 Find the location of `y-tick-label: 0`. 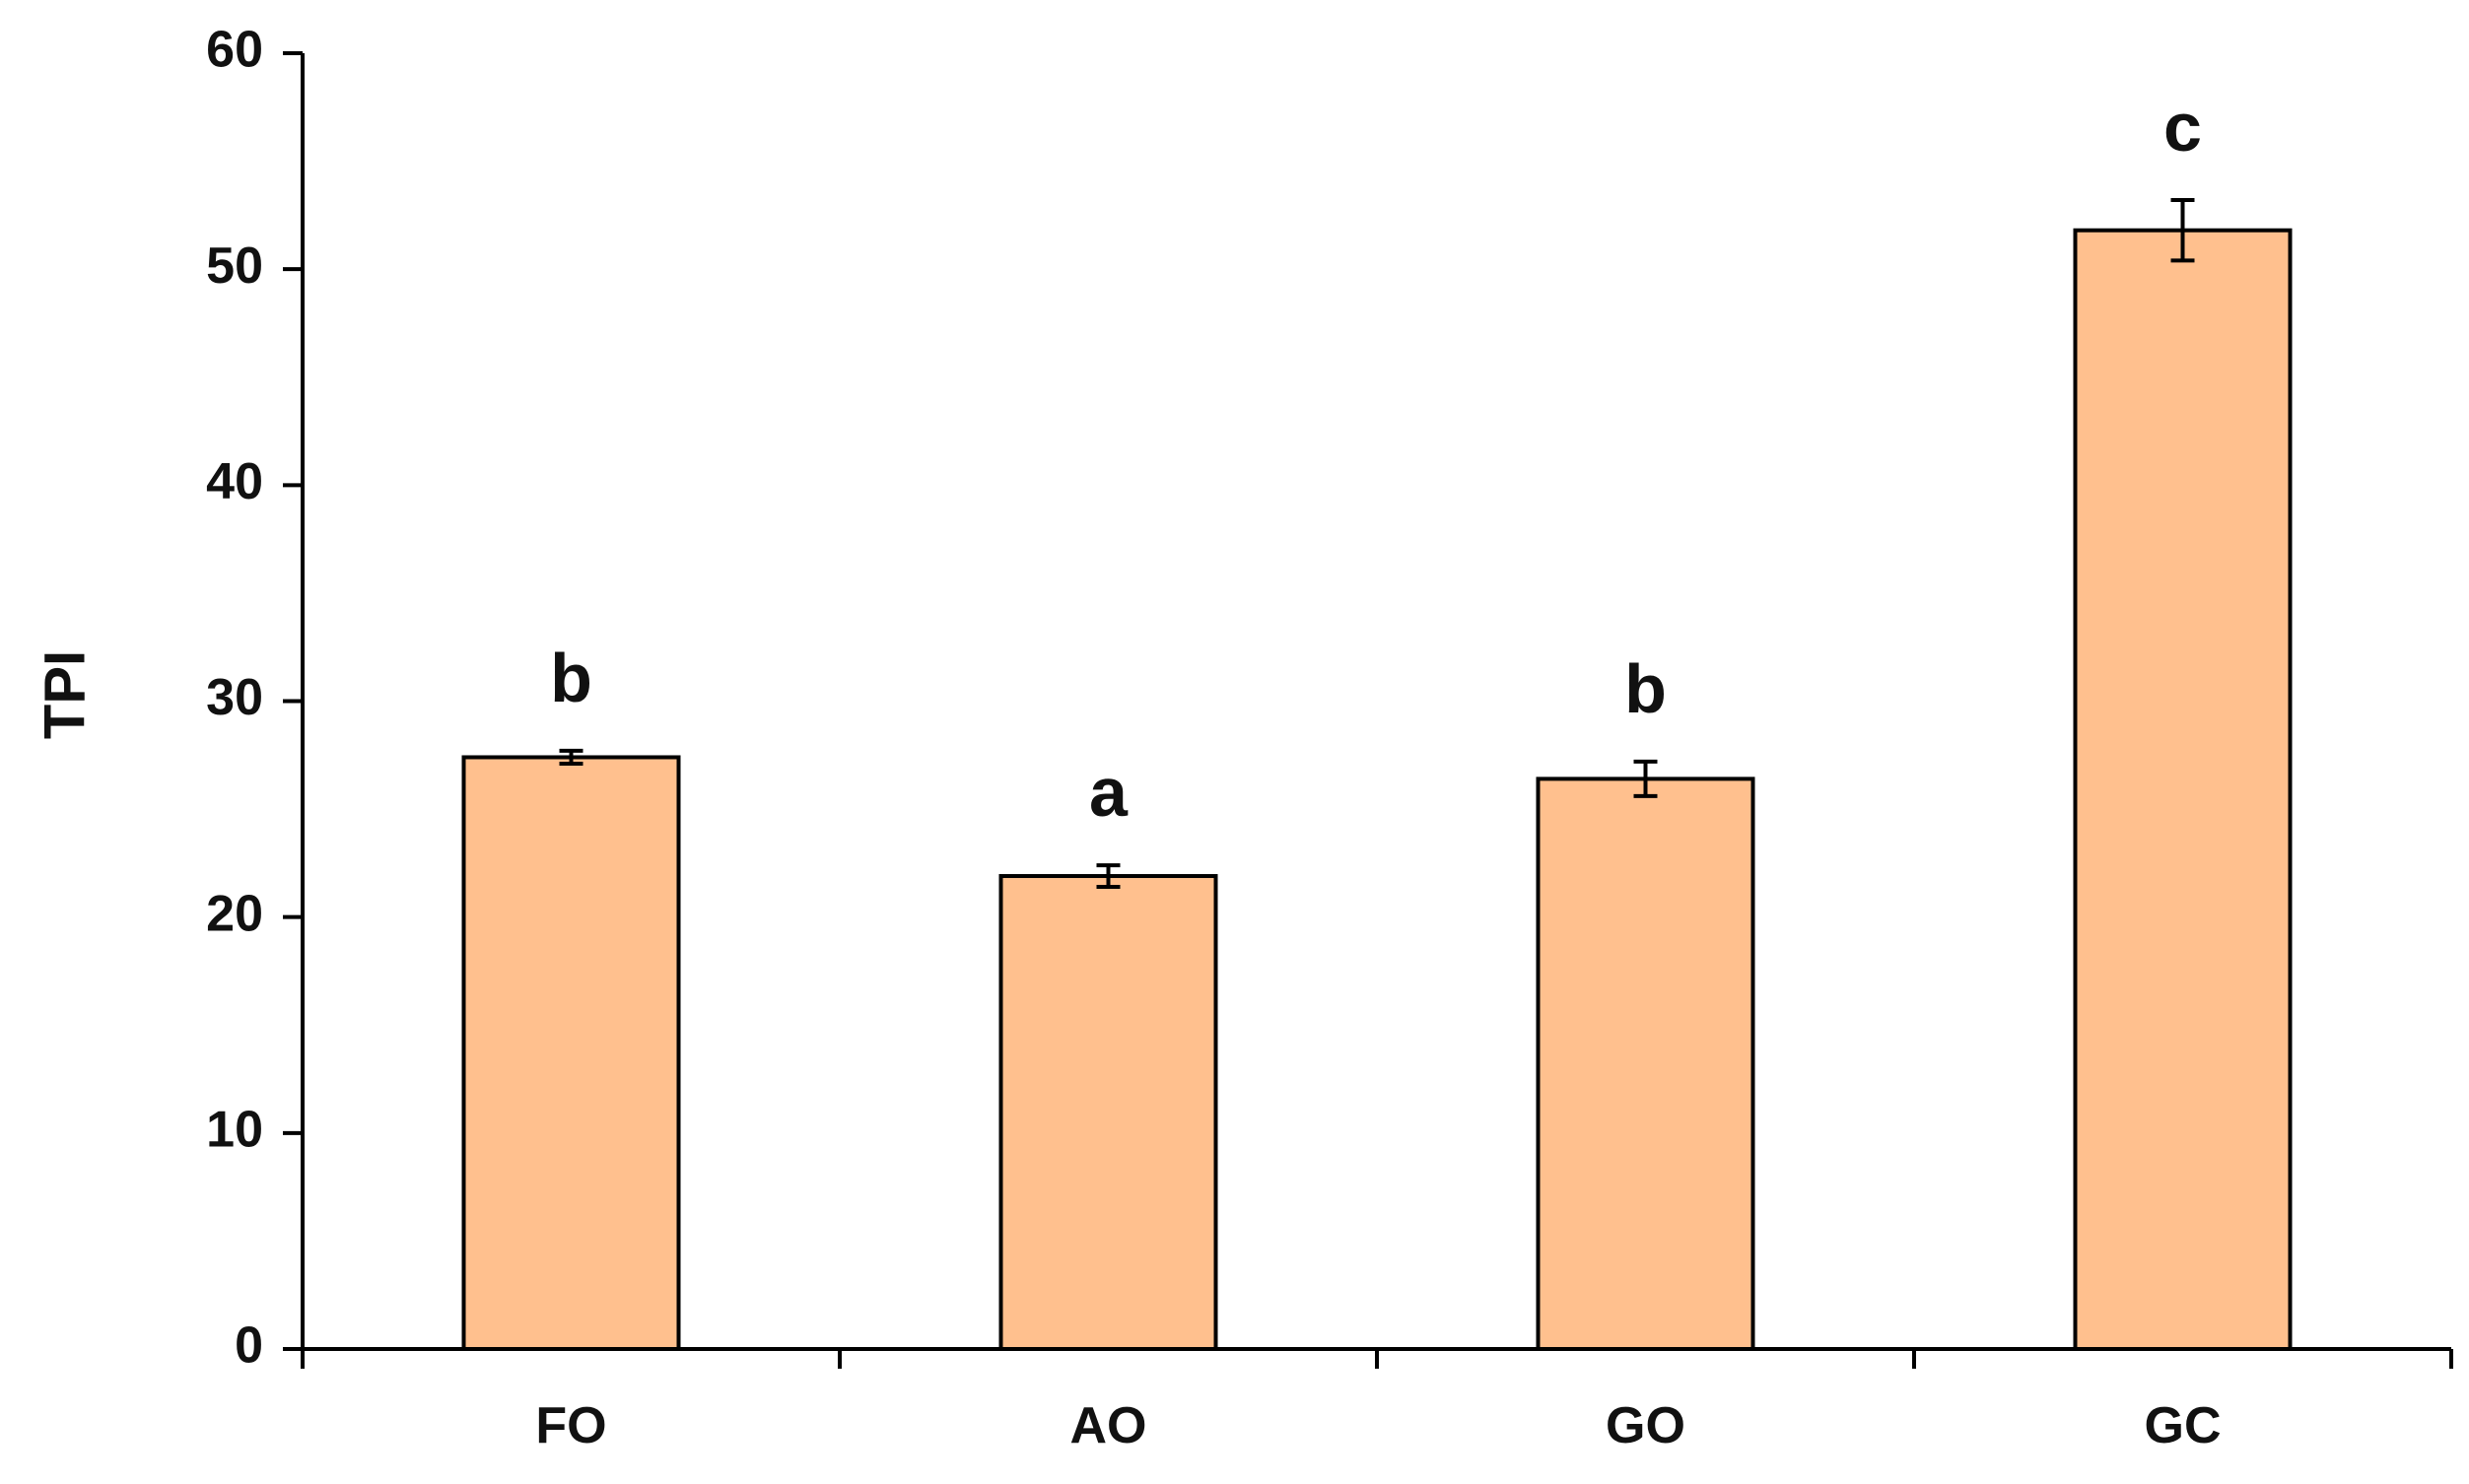

y-tick-label: 0 is located at coordinates (249, 1346).